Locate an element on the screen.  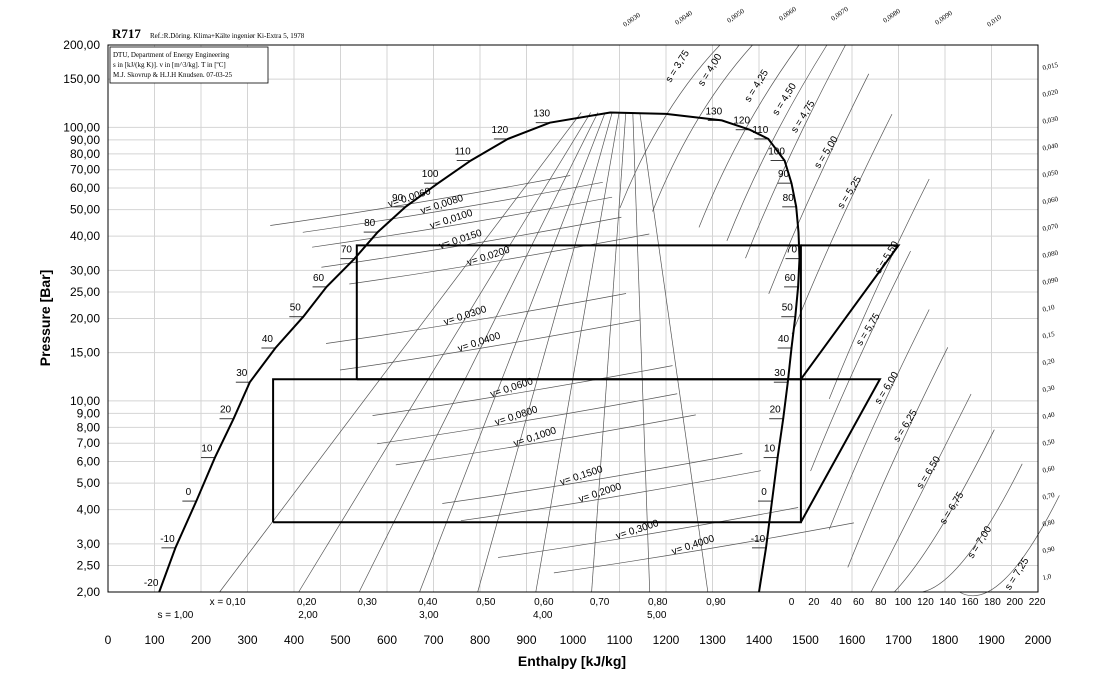
volume-label: v= 0,4000 is located at coordinates (693, 545).